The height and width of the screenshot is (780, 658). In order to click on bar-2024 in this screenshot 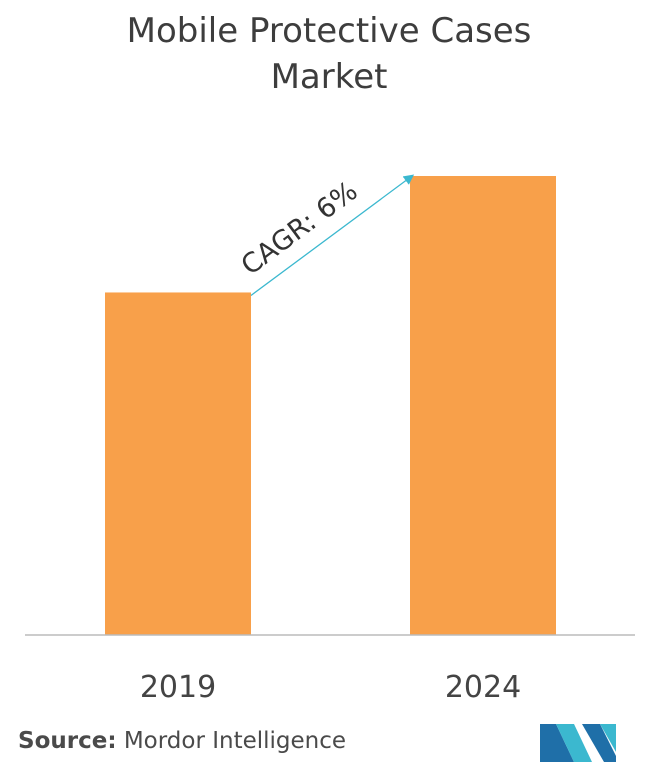, I will do `click(483, 405)`.